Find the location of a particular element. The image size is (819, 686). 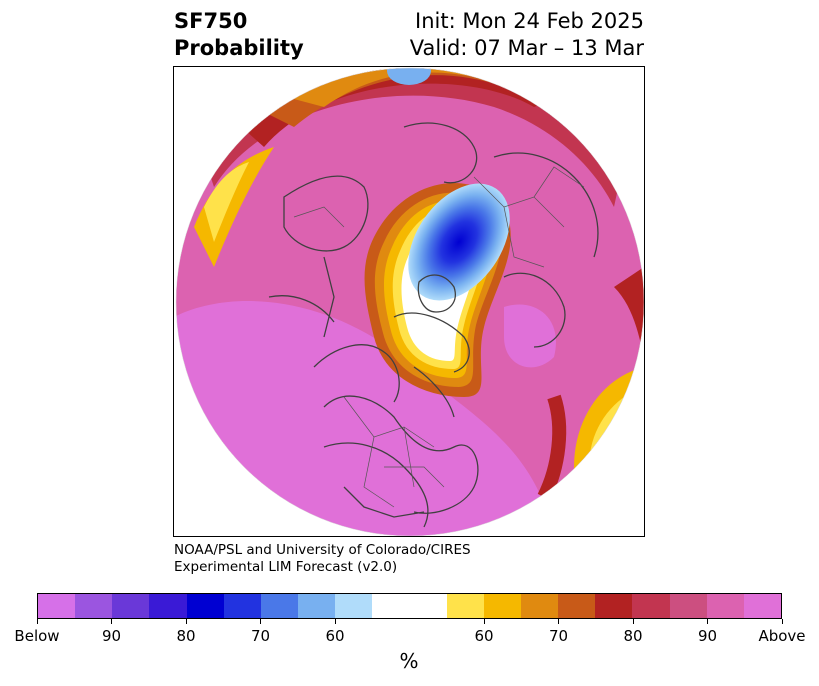

colorbar is located at coordinates (409, 606).